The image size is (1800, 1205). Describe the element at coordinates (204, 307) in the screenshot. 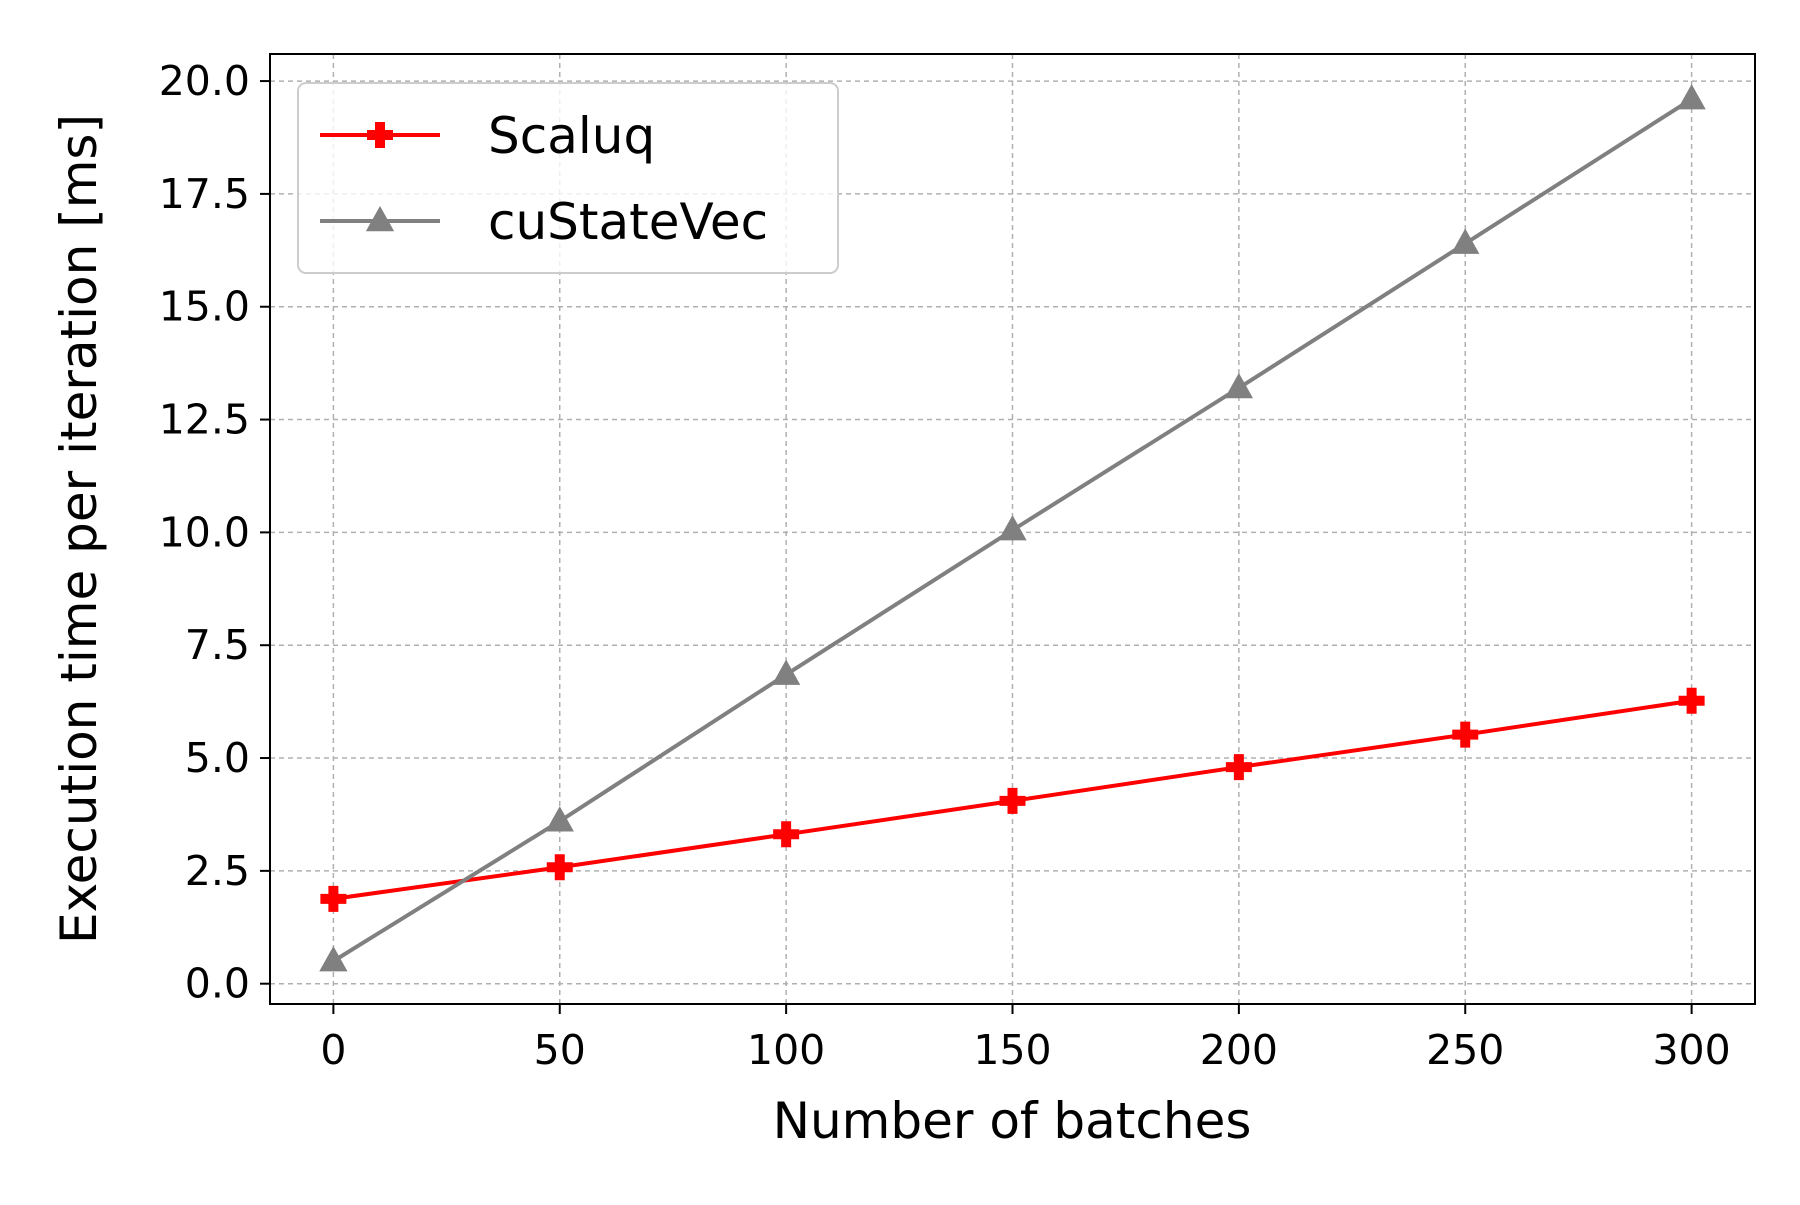

I see `y-tick-label: 15.0` at that location.